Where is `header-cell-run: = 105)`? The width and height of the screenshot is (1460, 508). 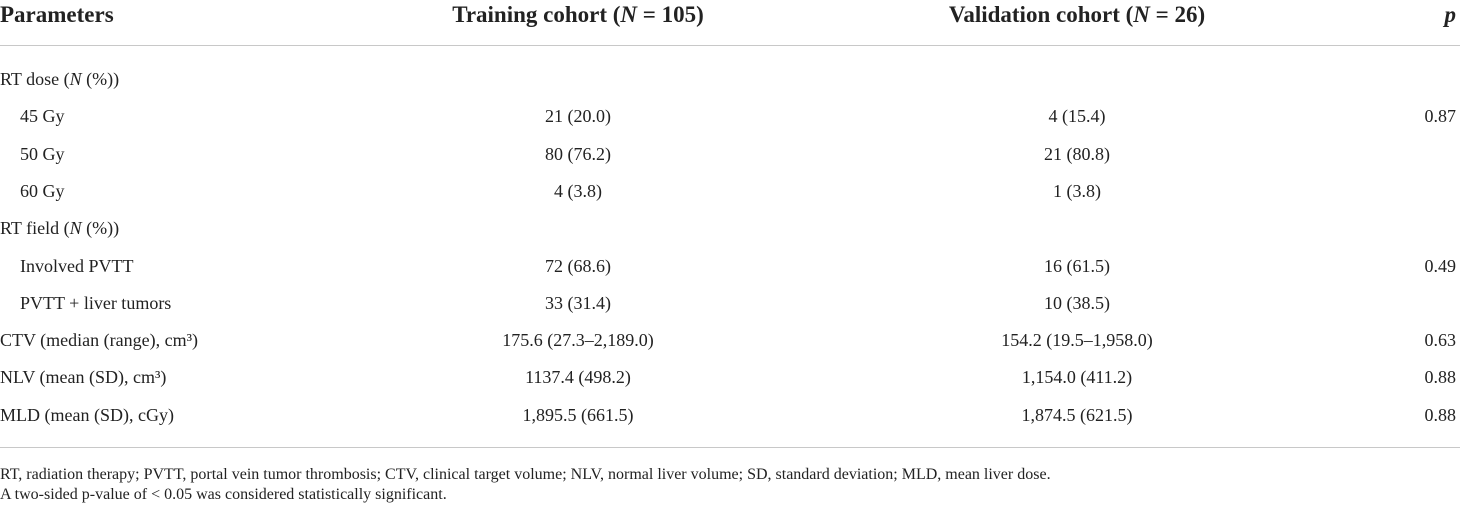 header-cell-run: = 105) is located at coordinates (670, 14).